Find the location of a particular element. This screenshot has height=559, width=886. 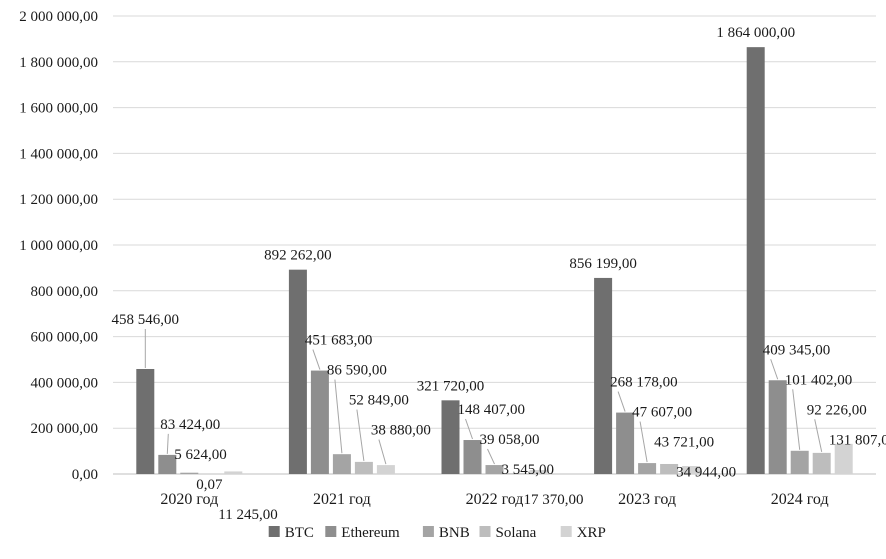

x-tick-label: 2023 год is located at coordinates (647, 499).